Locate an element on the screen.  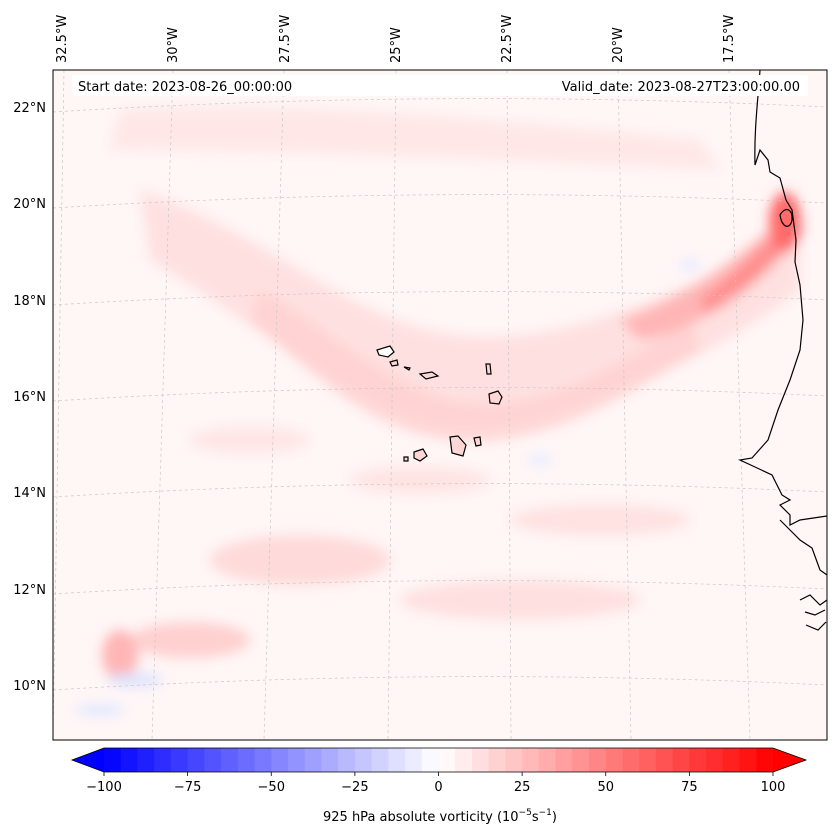
valid-date-label: Valid_date: 2023-08-27T23:00:00.00 is located at coordinates (681, 87).